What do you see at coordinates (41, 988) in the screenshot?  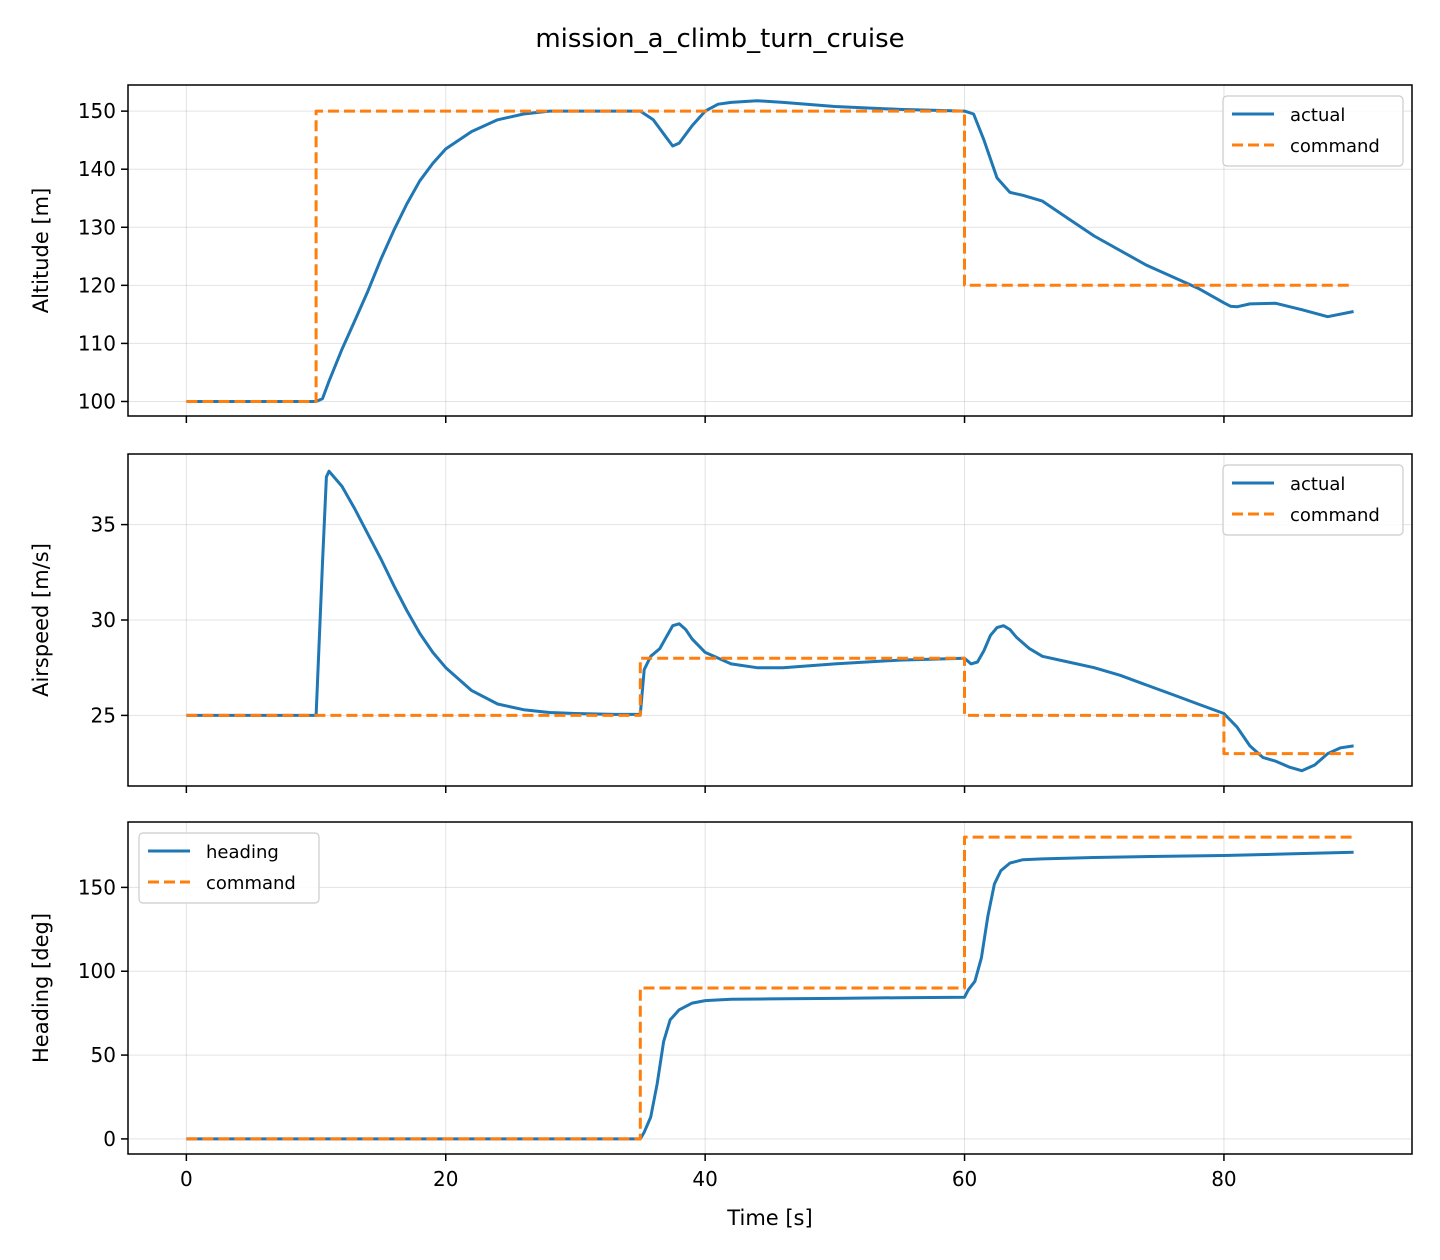 I see `heading-y-axis-label: Heading [deg]` at bounding box center [41, 988].